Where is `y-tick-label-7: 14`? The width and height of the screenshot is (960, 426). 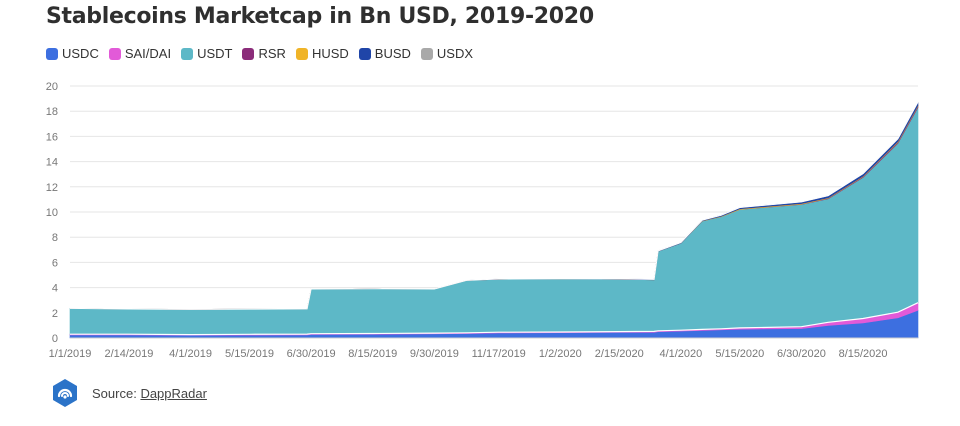 y-tick-label-7: 14 is located at coordinates (52, 163).